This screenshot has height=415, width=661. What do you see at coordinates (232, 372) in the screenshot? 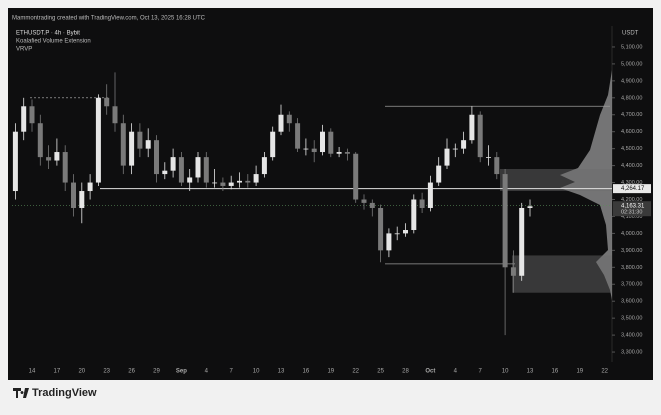
I see `x-tick-label: 7` at bounding box center [232, 372].